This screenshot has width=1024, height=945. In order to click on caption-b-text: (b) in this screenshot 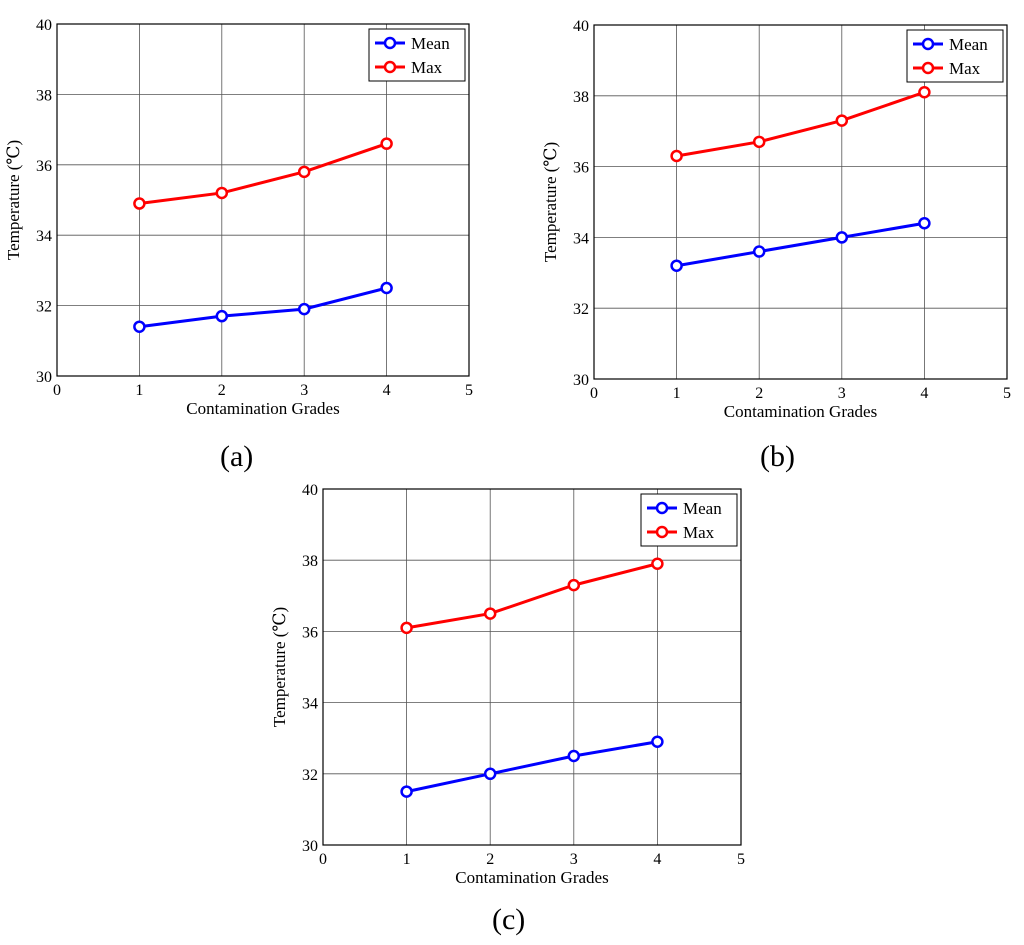, I will do `click(777, 456)`.